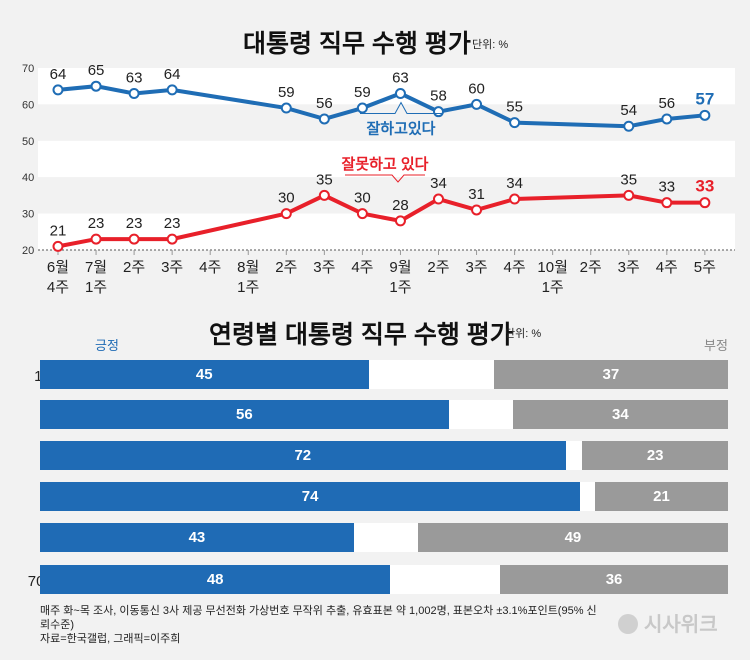 This screenshot has height=660, width=750. What do you see at coordinates (375, 374) in the screenshot?
I see `bar-row: 18~29세 45 37` at bounding box center [375, 374].